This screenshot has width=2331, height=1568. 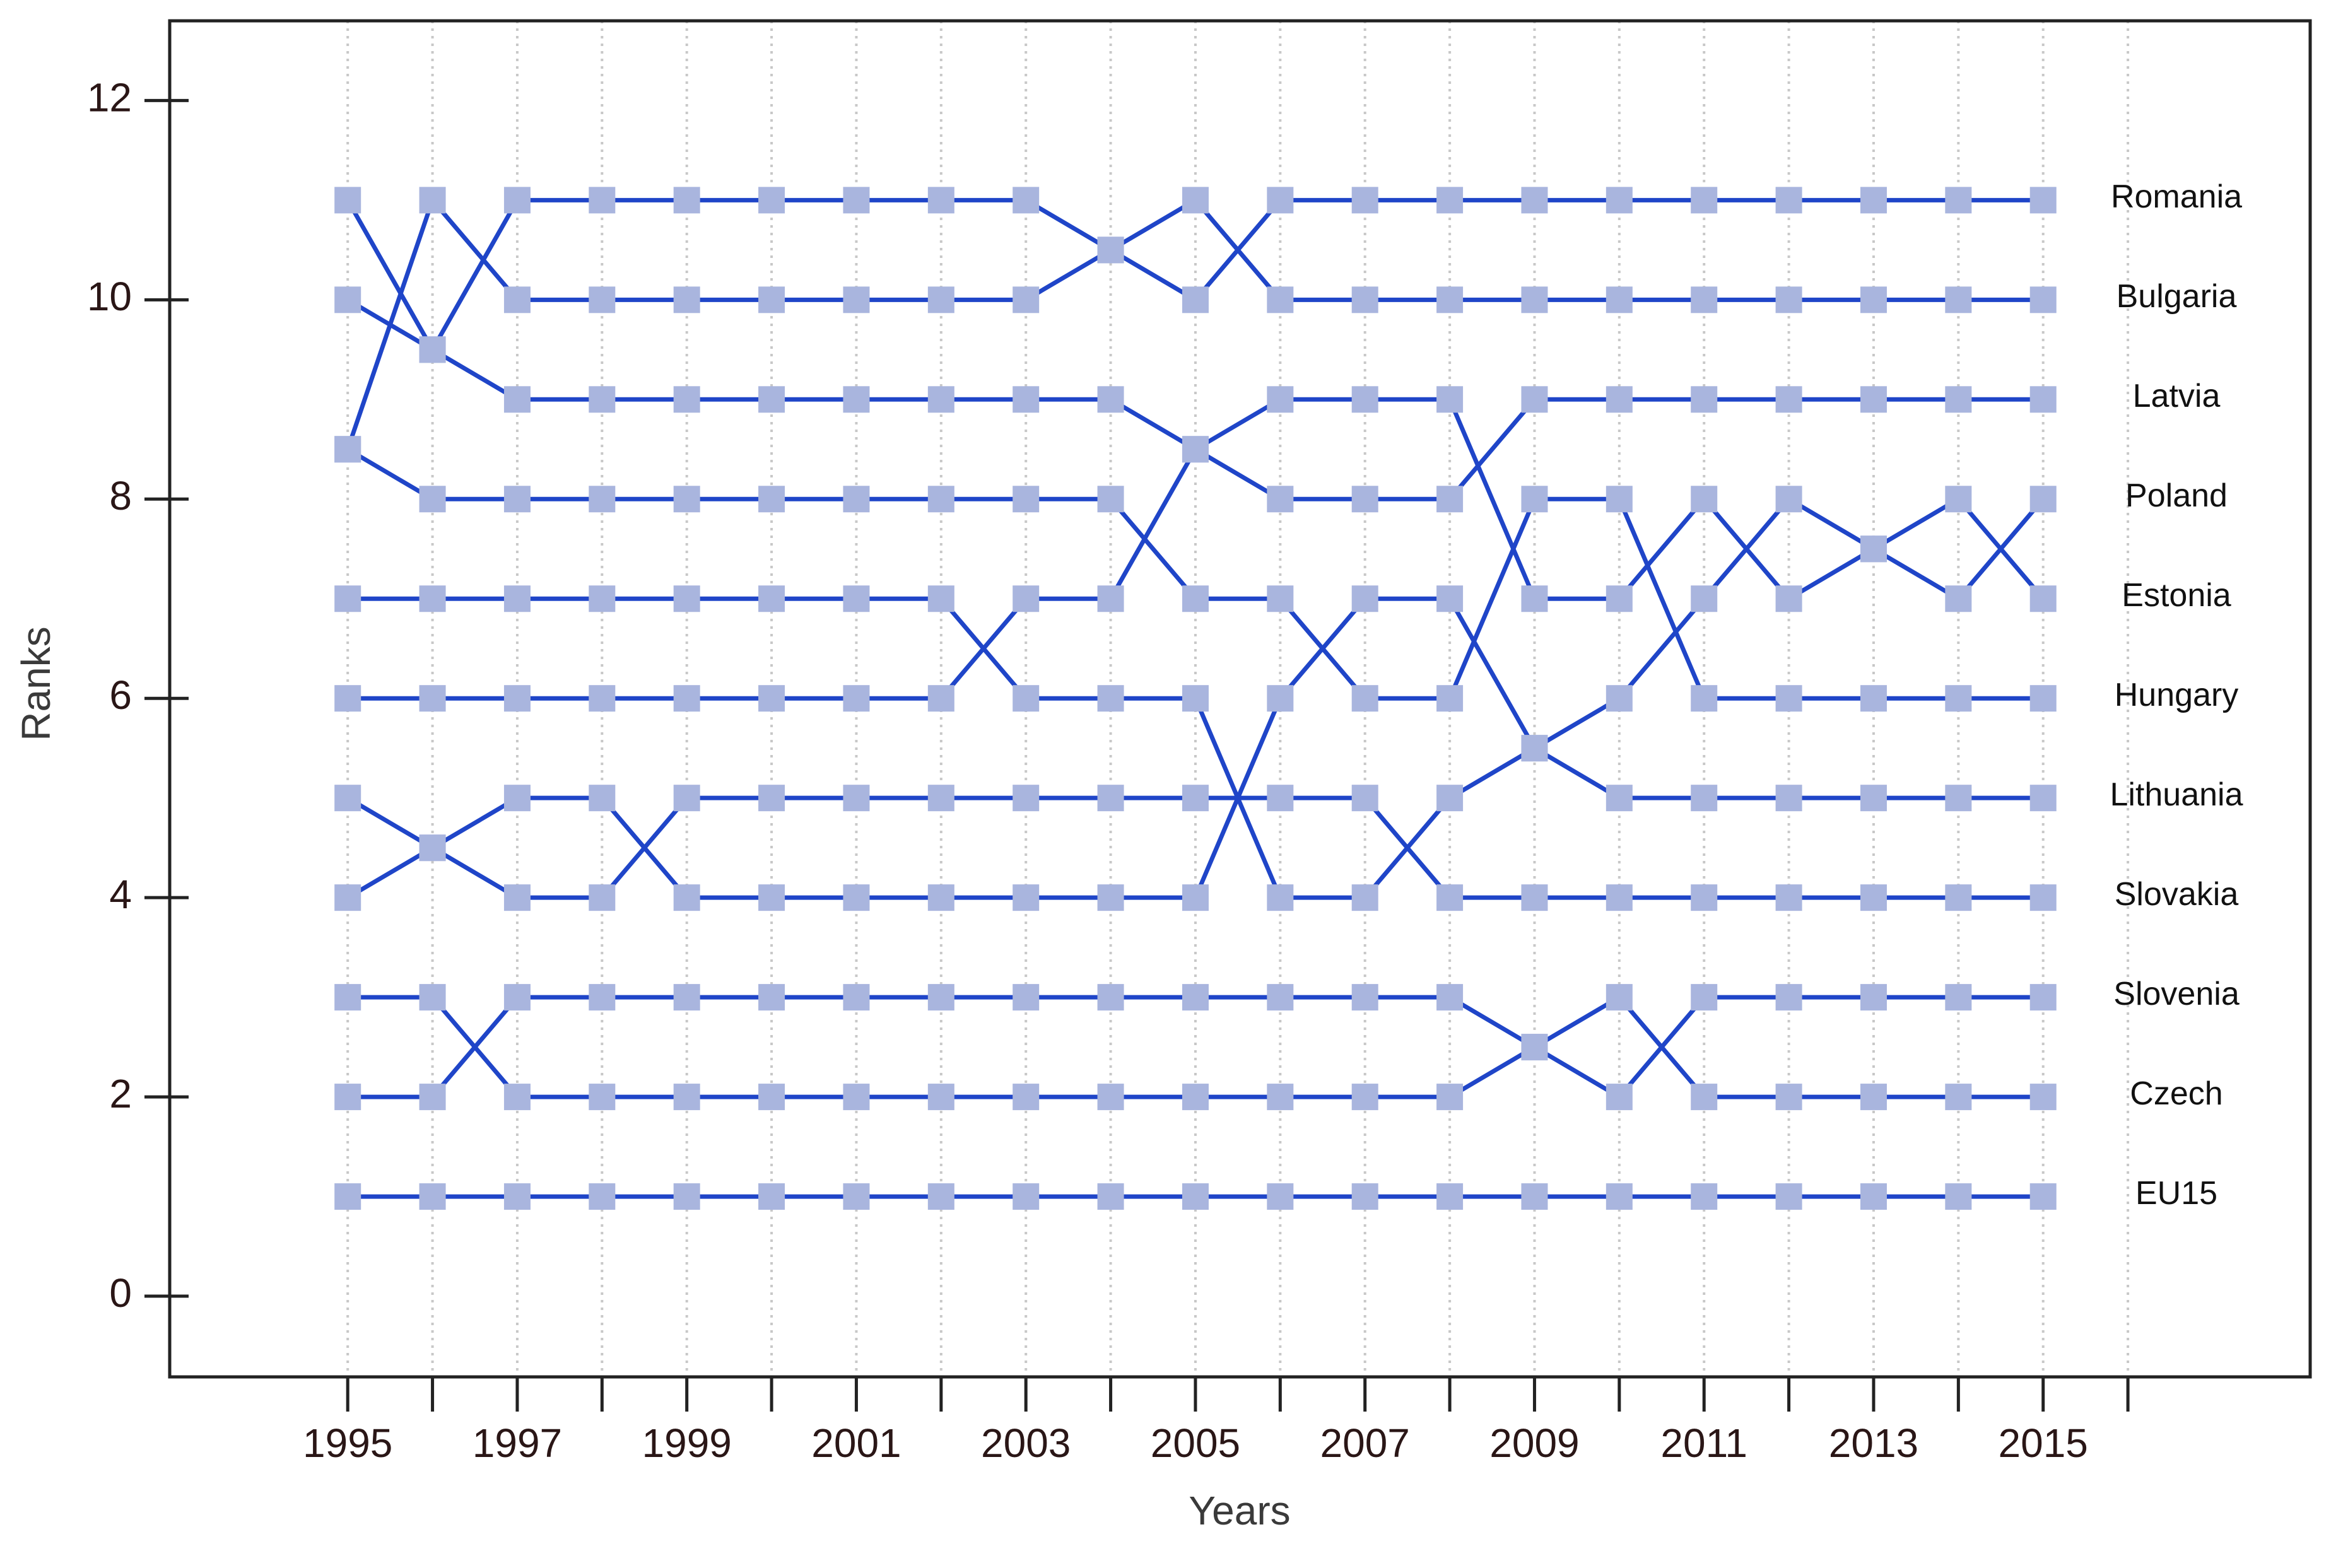 I want to click on x-tick-label: 1997, so click(x=517, y=1443).